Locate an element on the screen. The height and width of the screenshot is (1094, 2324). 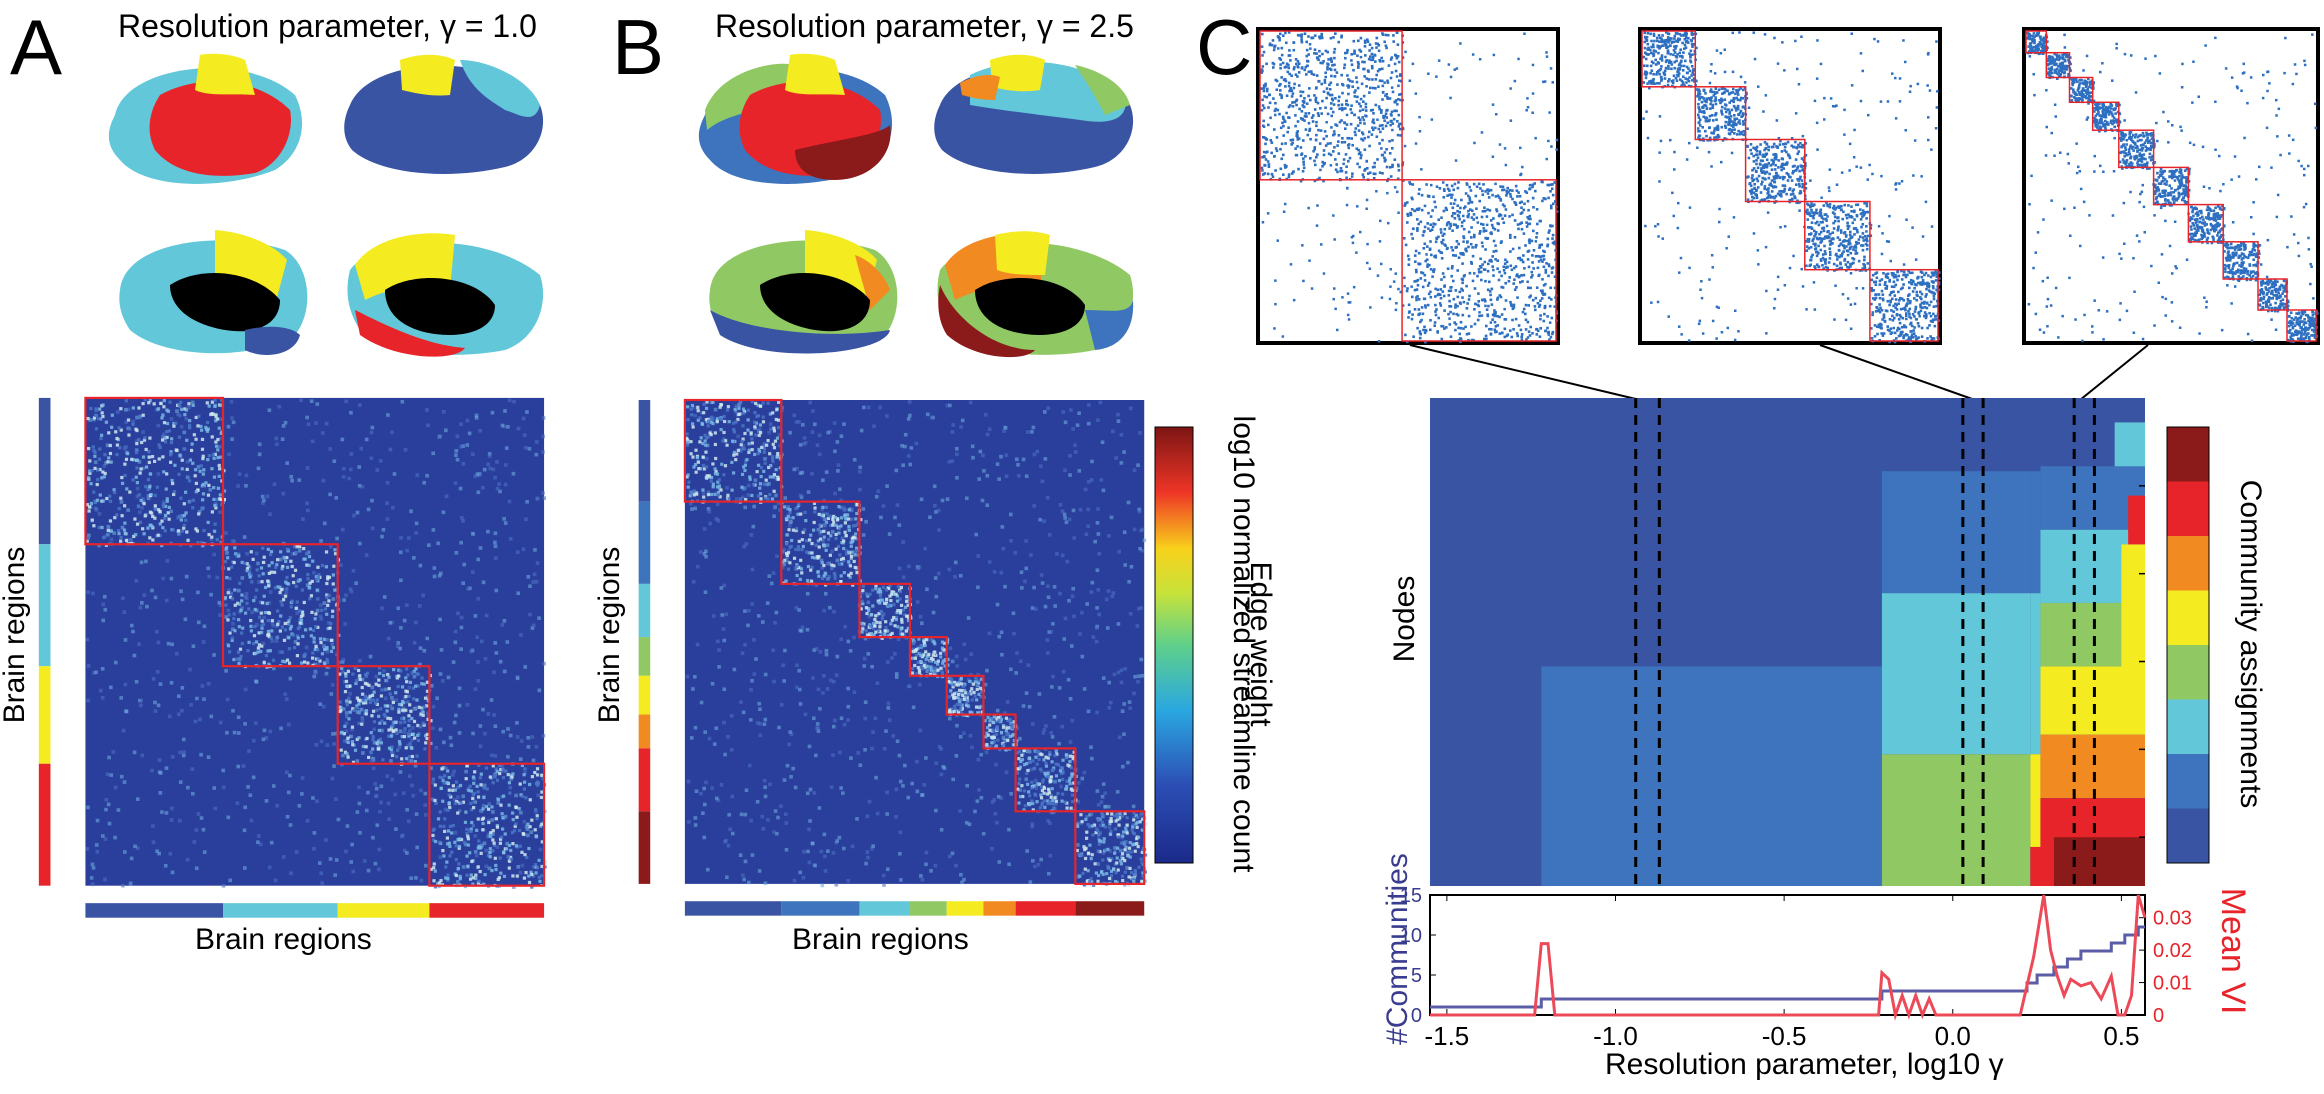
panel-a-connectivity-matrix is located at coordinates (293, 657).